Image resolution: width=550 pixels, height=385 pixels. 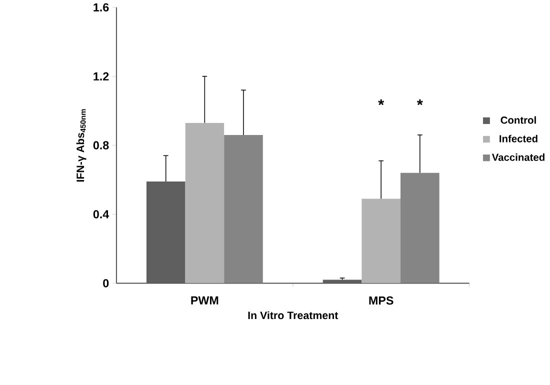 I want to click on x-axis-title: In Vitro Treatment, so click(x=293, y=315).